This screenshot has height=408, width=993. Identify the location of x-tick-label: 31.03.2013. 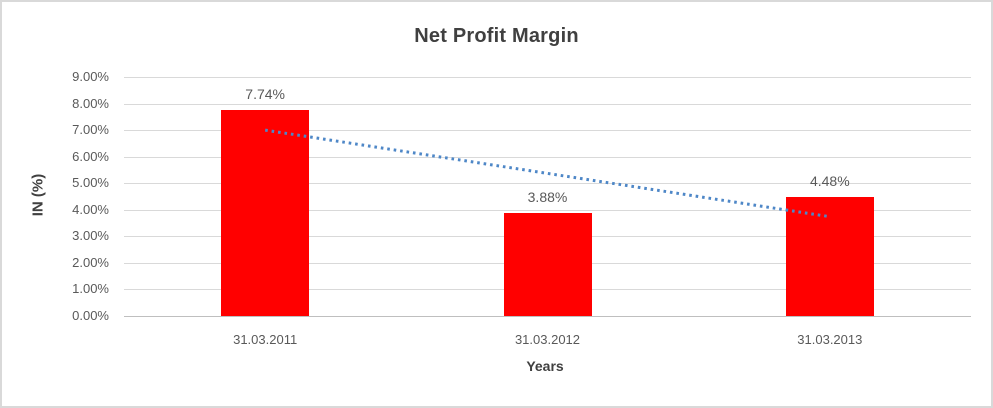
(830, 339).